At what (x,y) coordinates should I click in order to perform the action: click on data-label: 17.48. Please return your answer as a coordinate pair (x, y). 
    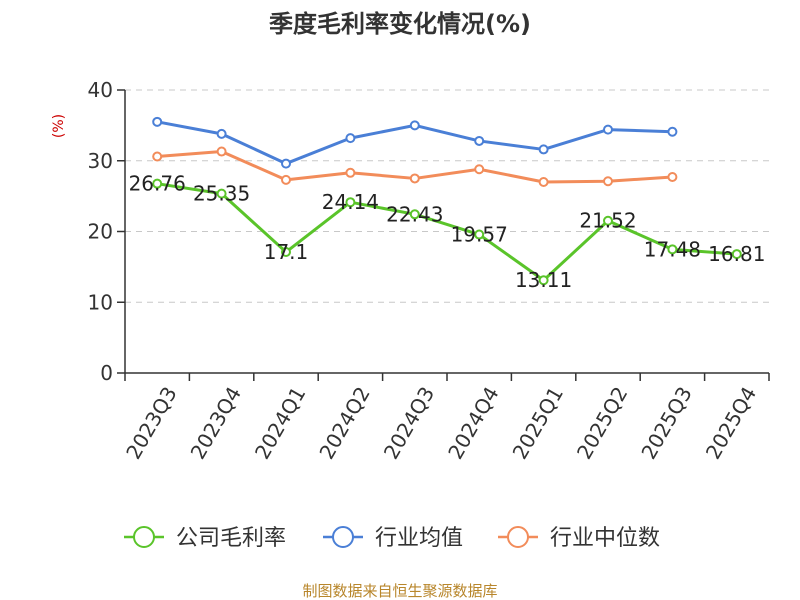
    Looking at the image, I should click on (672, 249).